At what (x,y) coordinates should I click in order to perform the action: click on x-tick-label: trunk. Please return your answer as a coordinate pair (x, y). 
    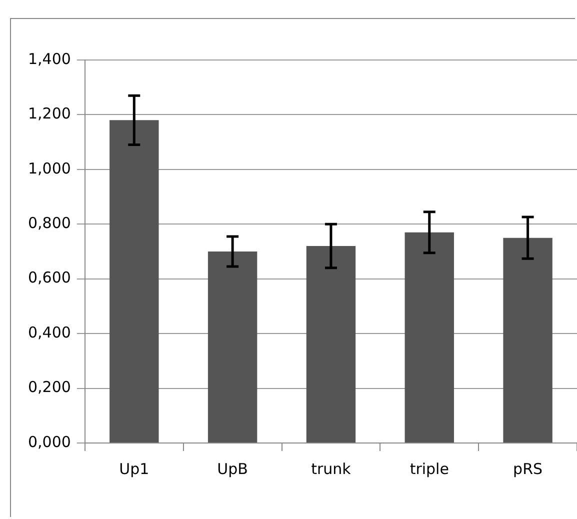
    Looking at the image, I should click on (331, 469).